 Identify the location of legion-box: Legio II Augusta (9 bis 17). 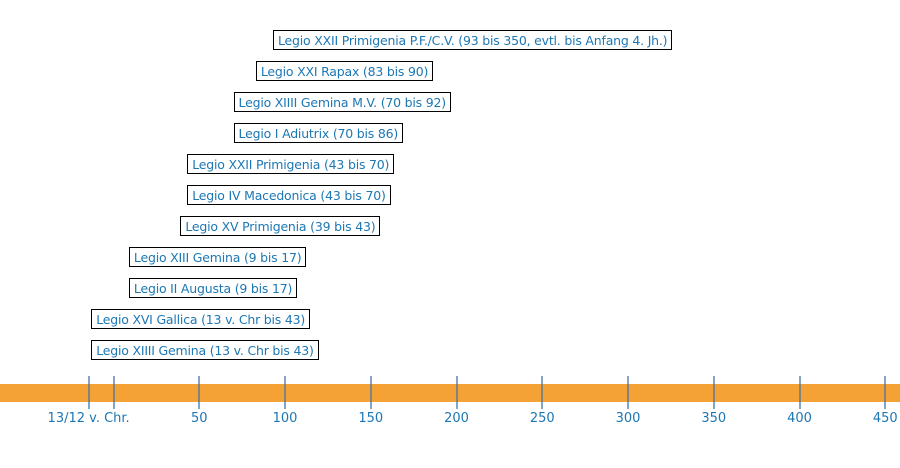
(213, 288).